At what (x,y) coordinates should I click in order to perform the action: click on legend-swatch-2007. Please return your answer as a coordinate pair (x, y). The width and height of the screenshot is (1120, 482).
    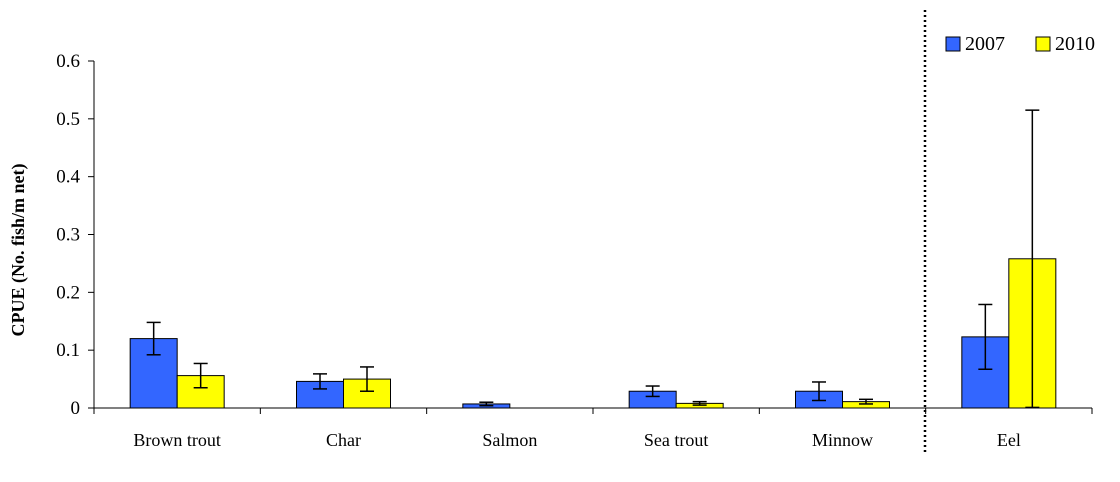
    Looking at the image, I should click on (953, 44).